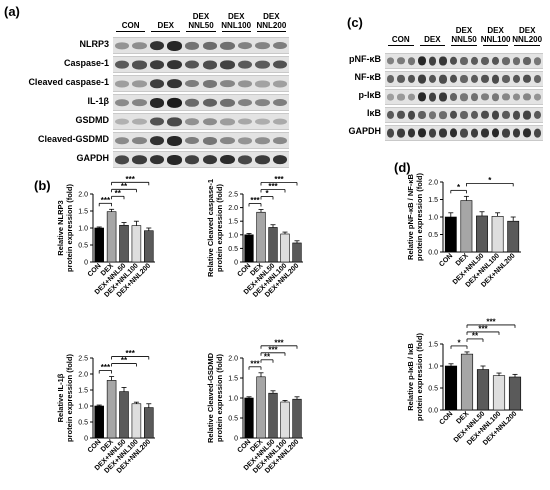 This screenshot has width=550, height=490. What do you see at coordinates (433, 411) in the screenshot?
I see `y-tick-label: 0.0` at bounding box center [433, 411].